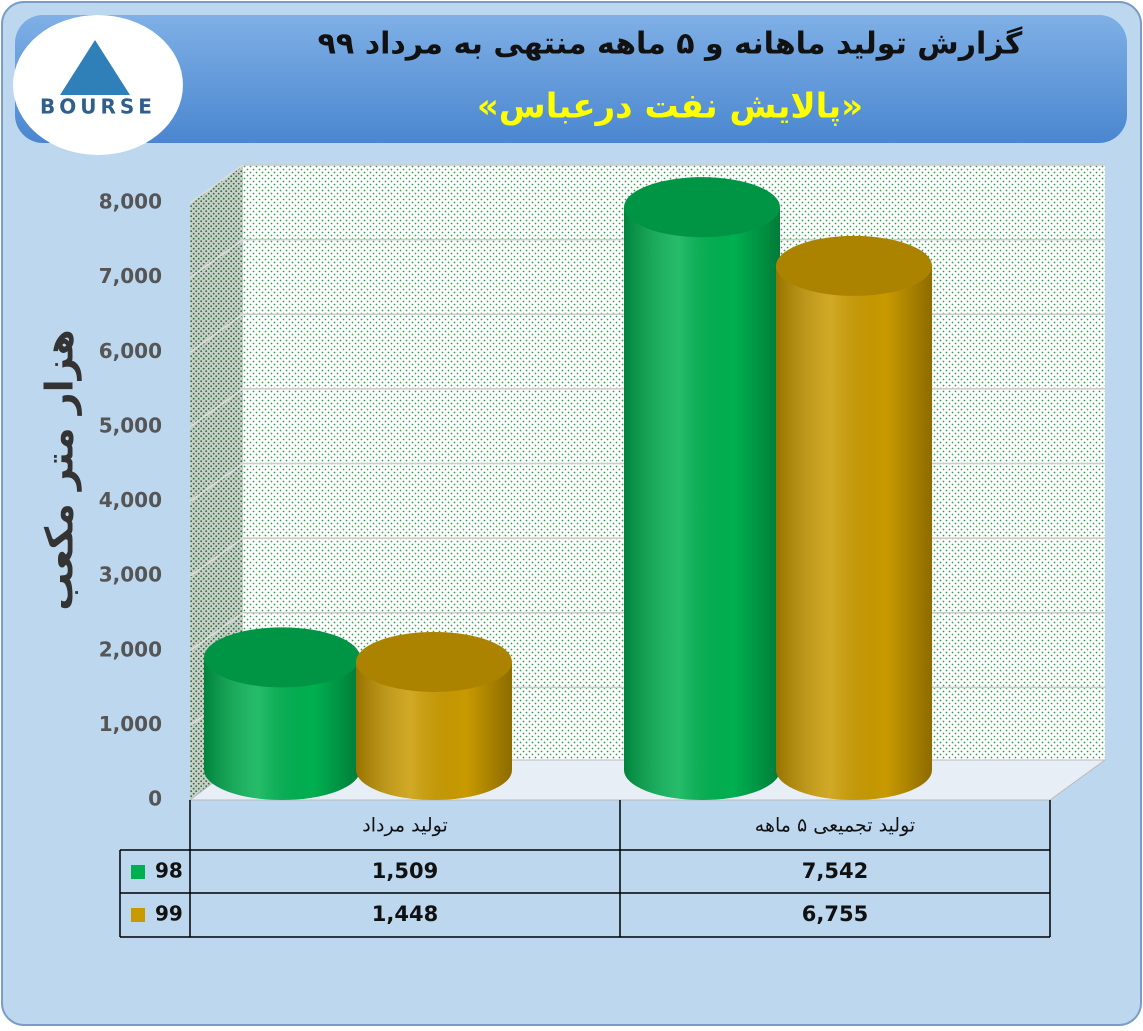  What do you see at coordinates (98, 107) in the screenshot?
I see `logo-text: BOURSE` at bounding box center [98, 107].